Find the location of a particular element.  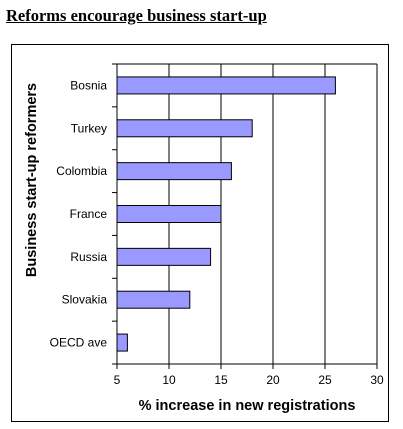

y-tick-label: Turkey is located at coordinates (89, 128).